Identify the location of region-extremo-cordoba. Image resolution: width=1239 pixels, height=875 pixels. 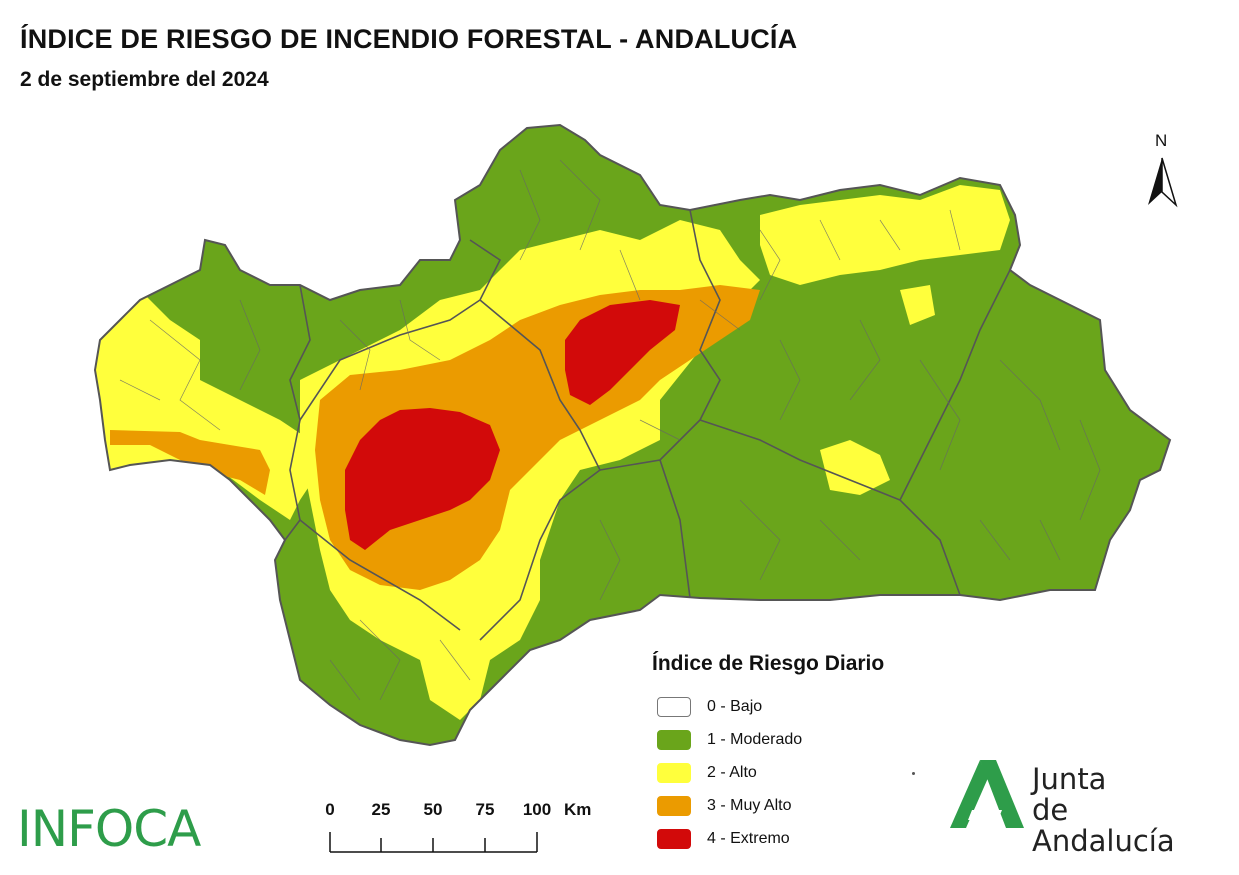
(622, 352).